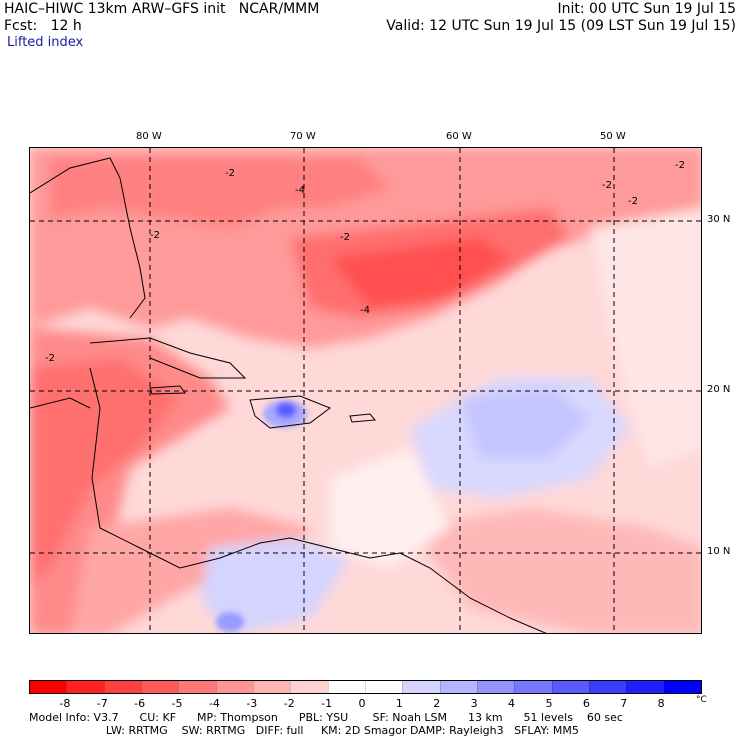 The width and height of the screenshot is (740, 740). What do you see at coordinates (701, 700) in the screenshot?
I see `colorbar-unit: °C` at bounding box center [701, 700].